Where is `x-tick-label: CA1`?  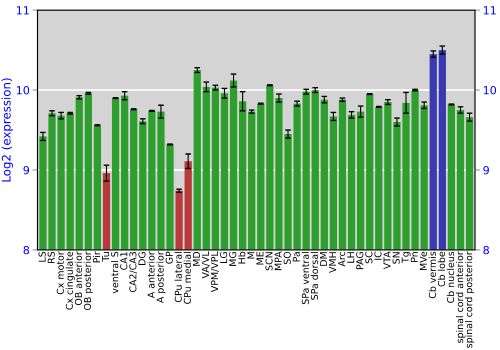 x-tick-label: CA1 is located at coordinates (124, 261).